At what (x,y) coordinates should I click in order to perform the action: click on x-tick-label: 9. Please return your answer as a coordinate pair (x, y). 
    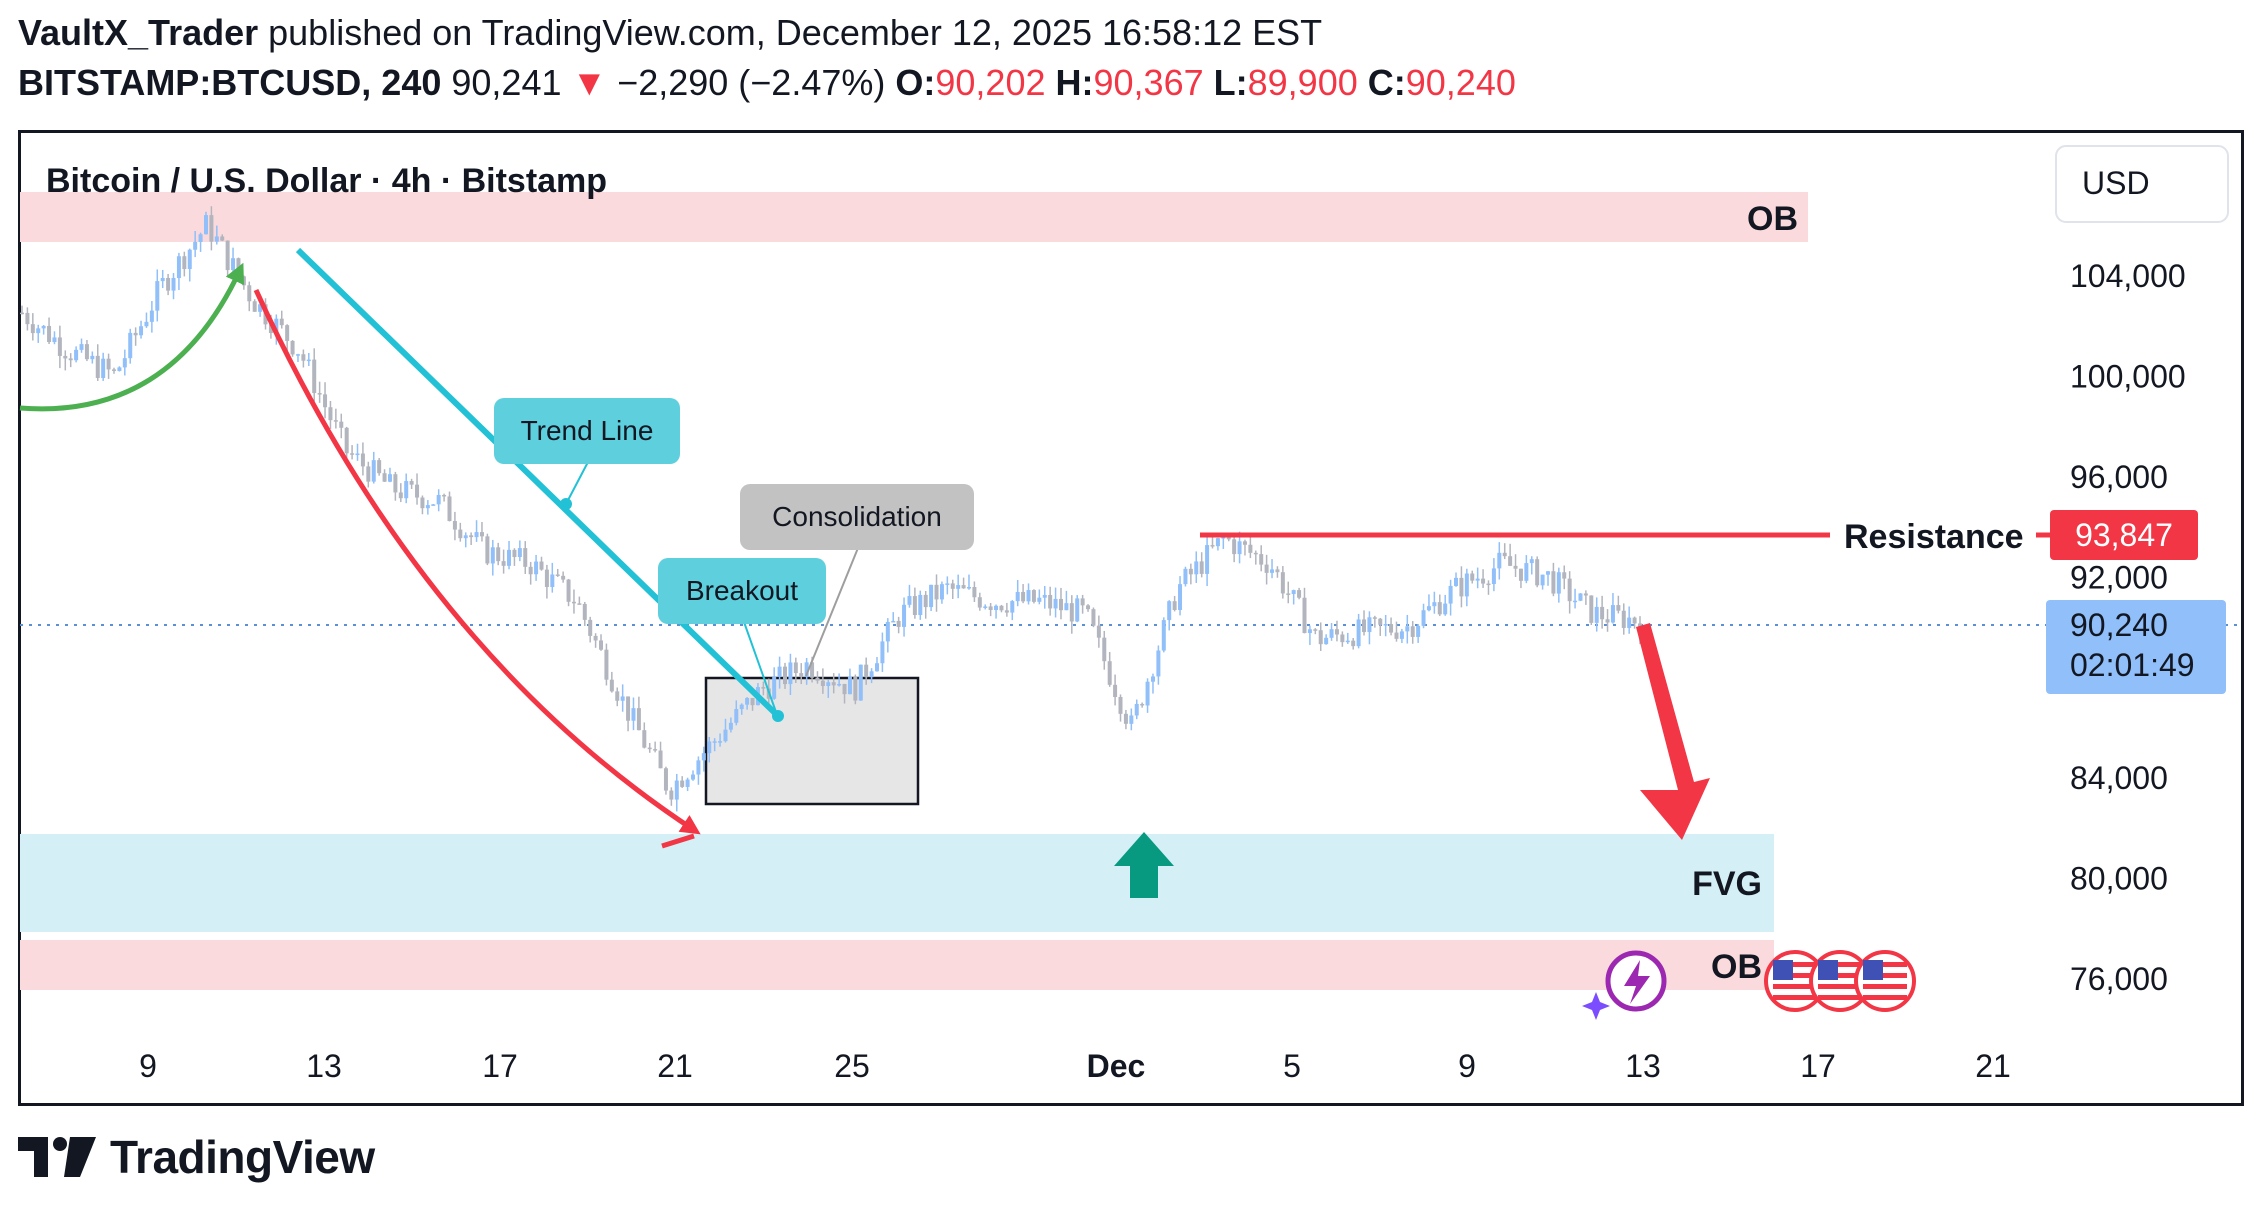
    Looking at the image, I should click on (1467, 1066).